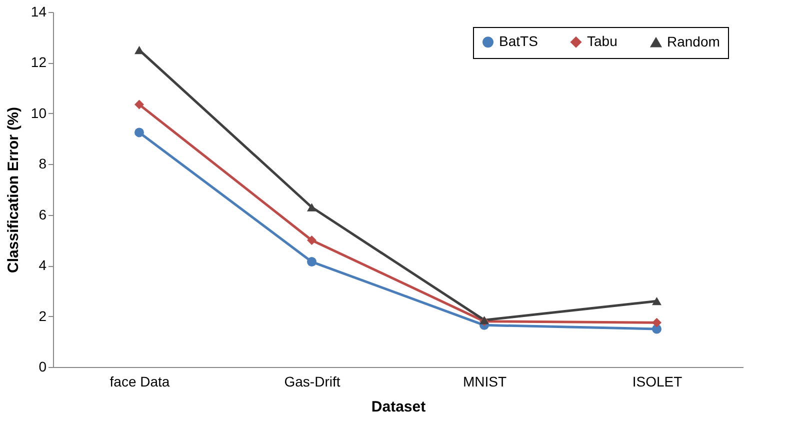 This screenshot has height=434, width=787. What do you see at coordinates (38, 112) in the screenshot?
I see `y-tick-label: 10` at bounding box center [38, 112].